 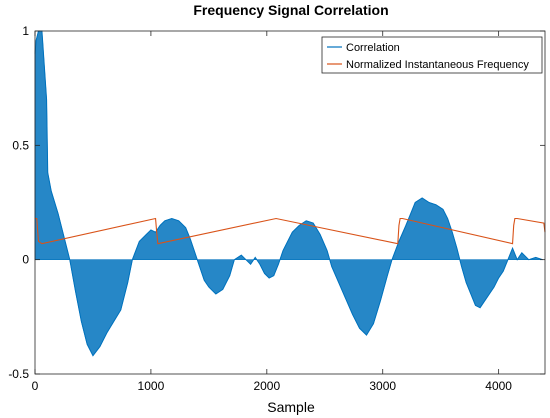 What do you see at coordinates (266, 386) in the screenshot?
I see `x-tick-label: 2000` at bounding box center [266, 386].